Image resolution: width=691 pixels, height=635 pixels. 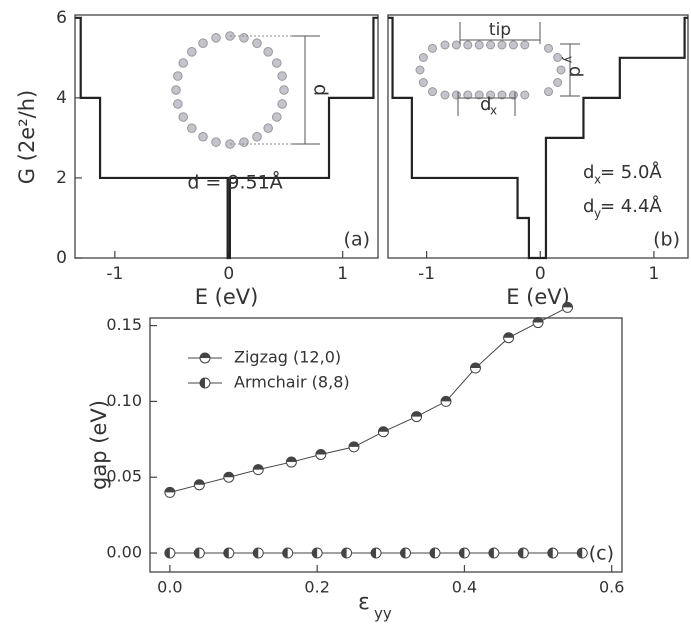 I want to click on annotation: tip, so click(x=500, y=30).